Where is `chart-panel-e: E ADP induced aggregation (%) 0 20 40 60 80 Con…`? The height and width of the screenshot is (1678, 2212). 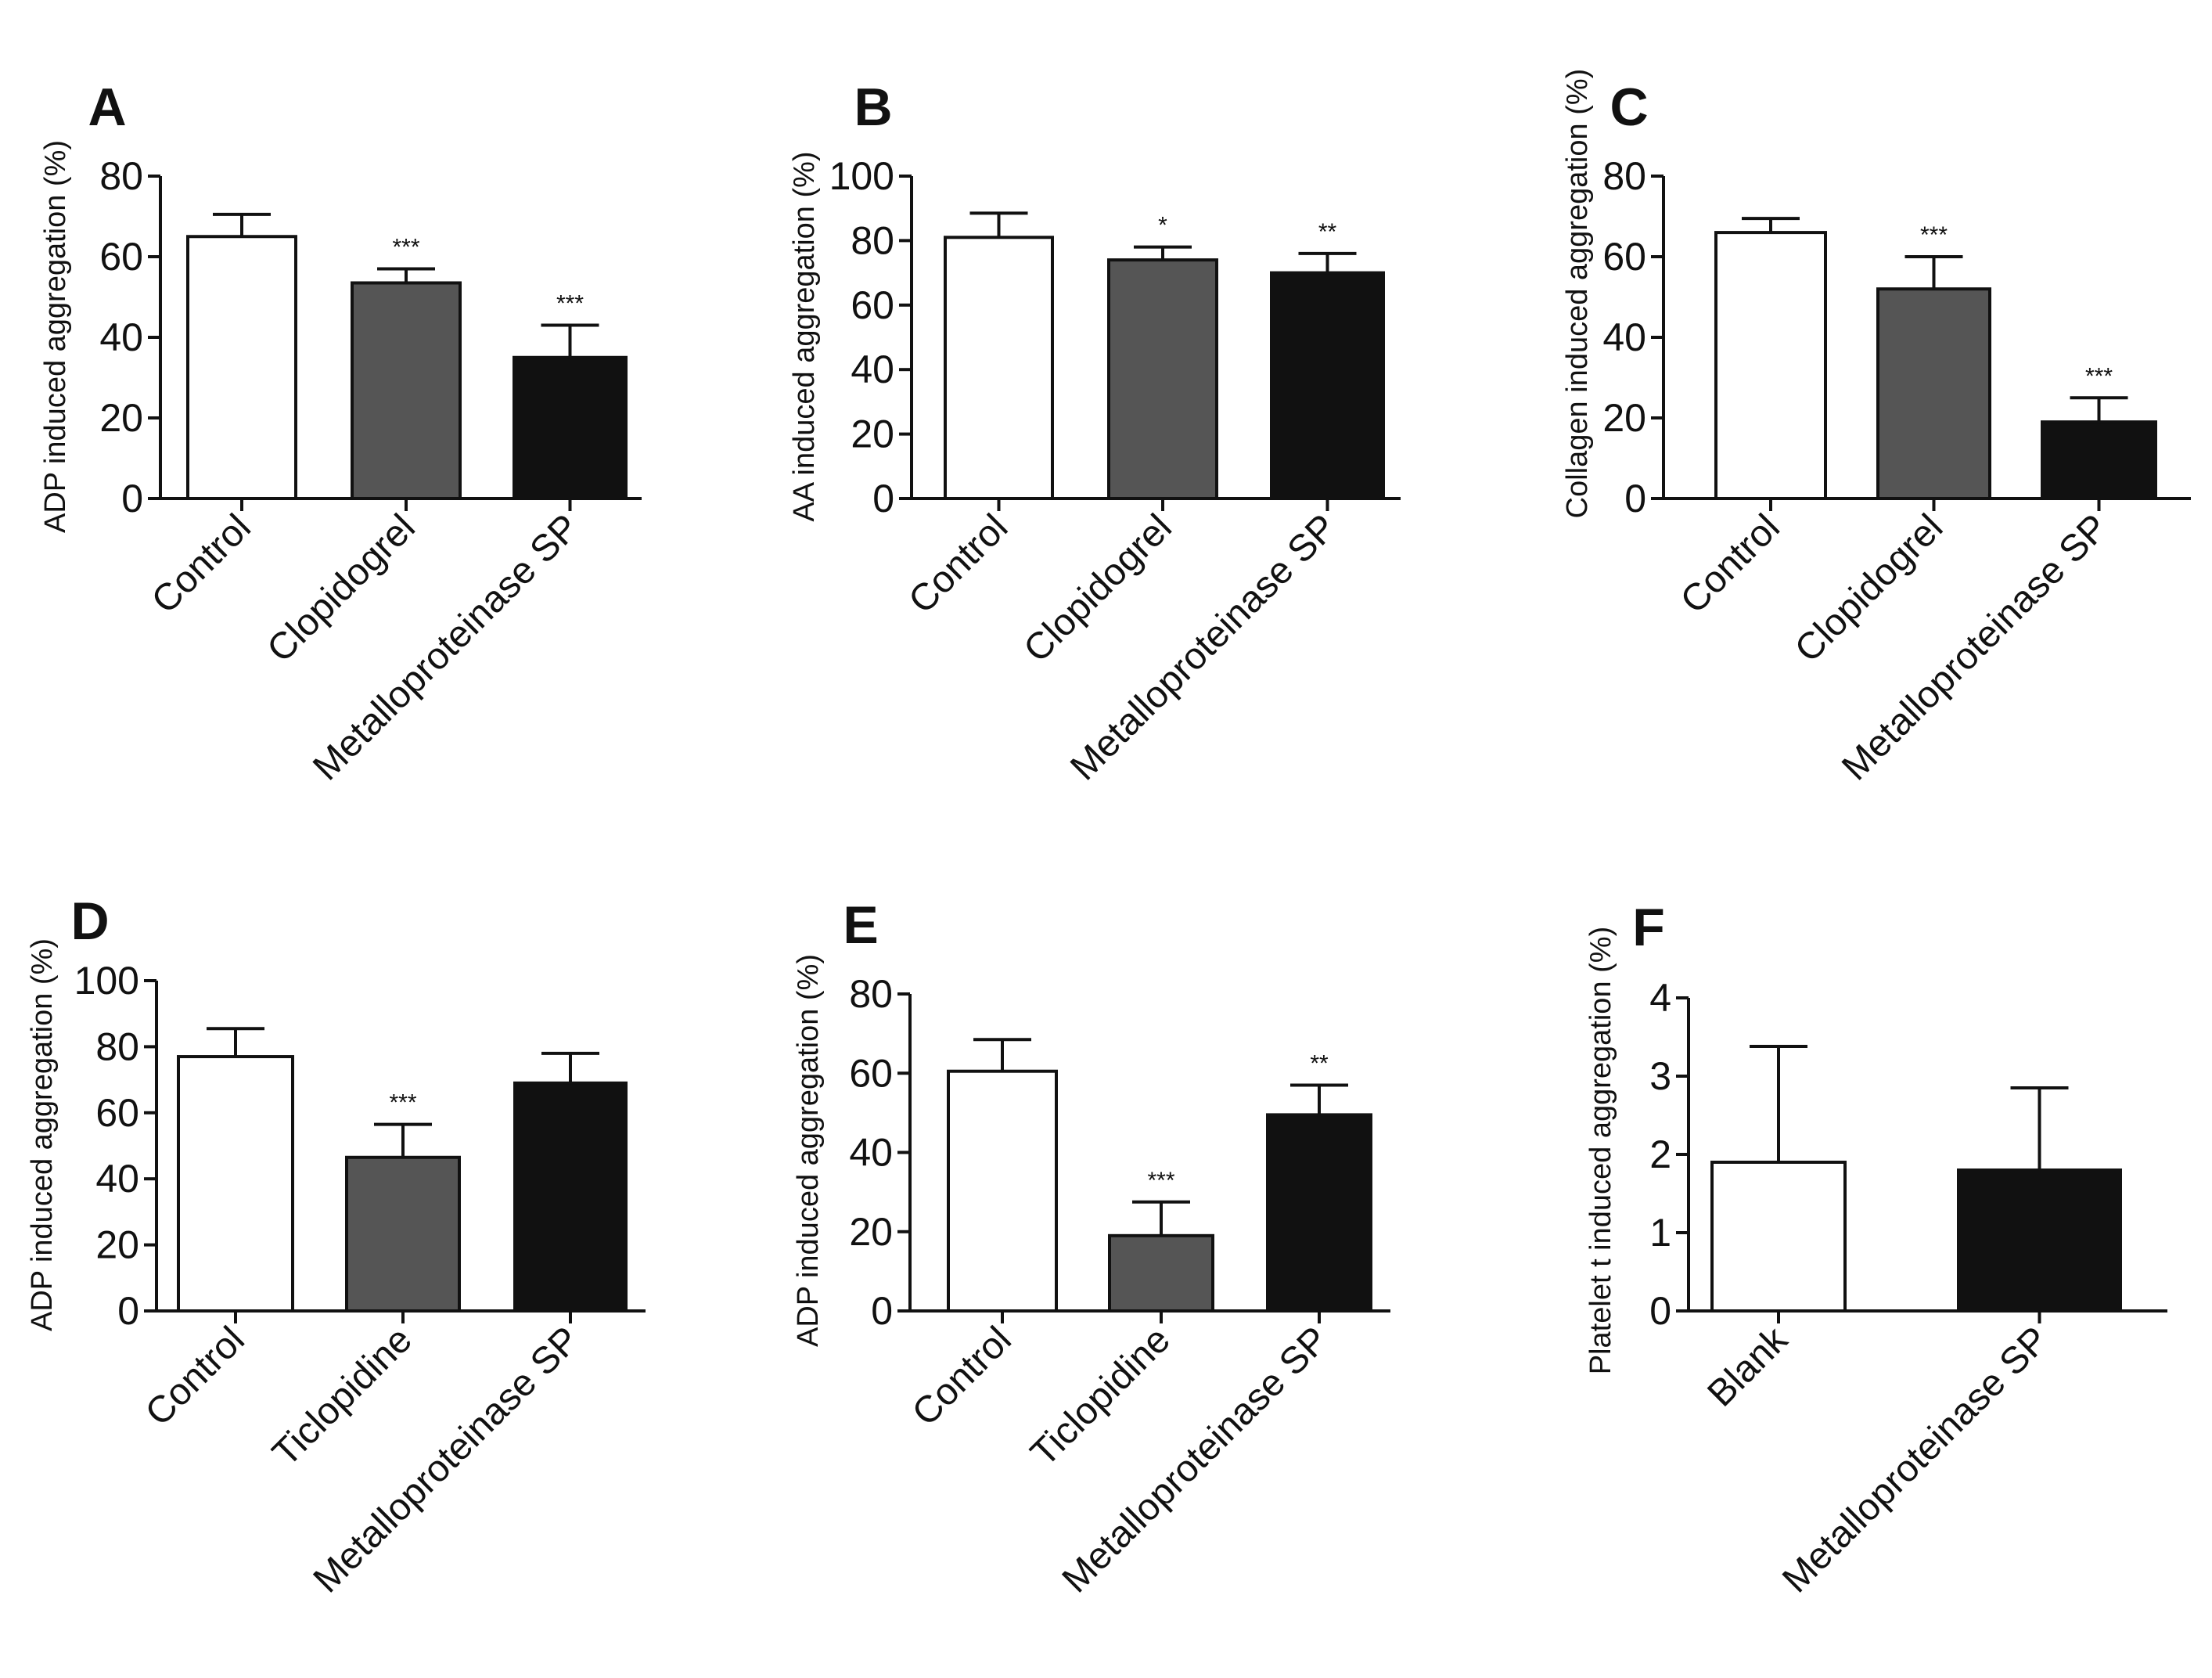 chart-panel-e: E ADP induced aggregation (%) 0 20 40 60 80 Con… is located at coordinates (1091, 1248).